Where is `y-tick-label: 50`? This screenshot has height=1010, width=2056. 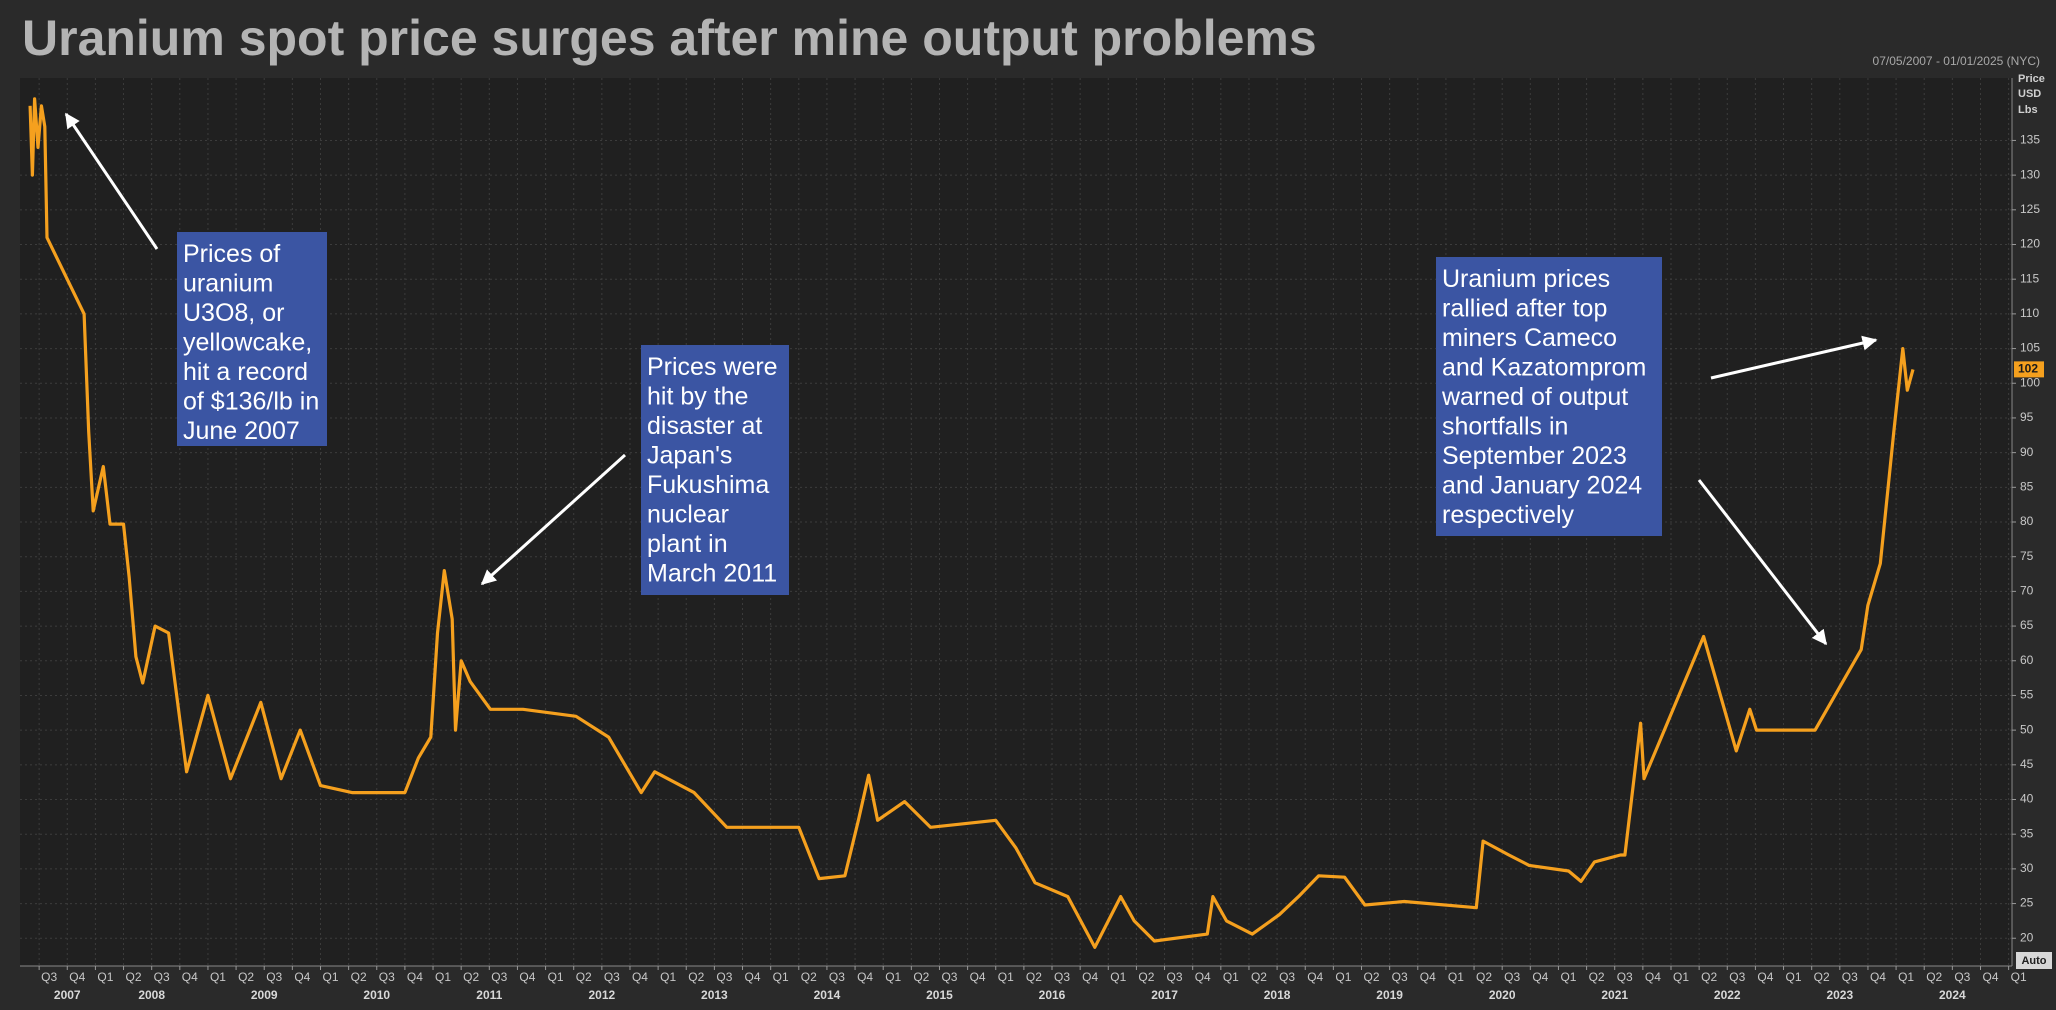 y-tick-label: 50 is located at coordinates (2027, 729).